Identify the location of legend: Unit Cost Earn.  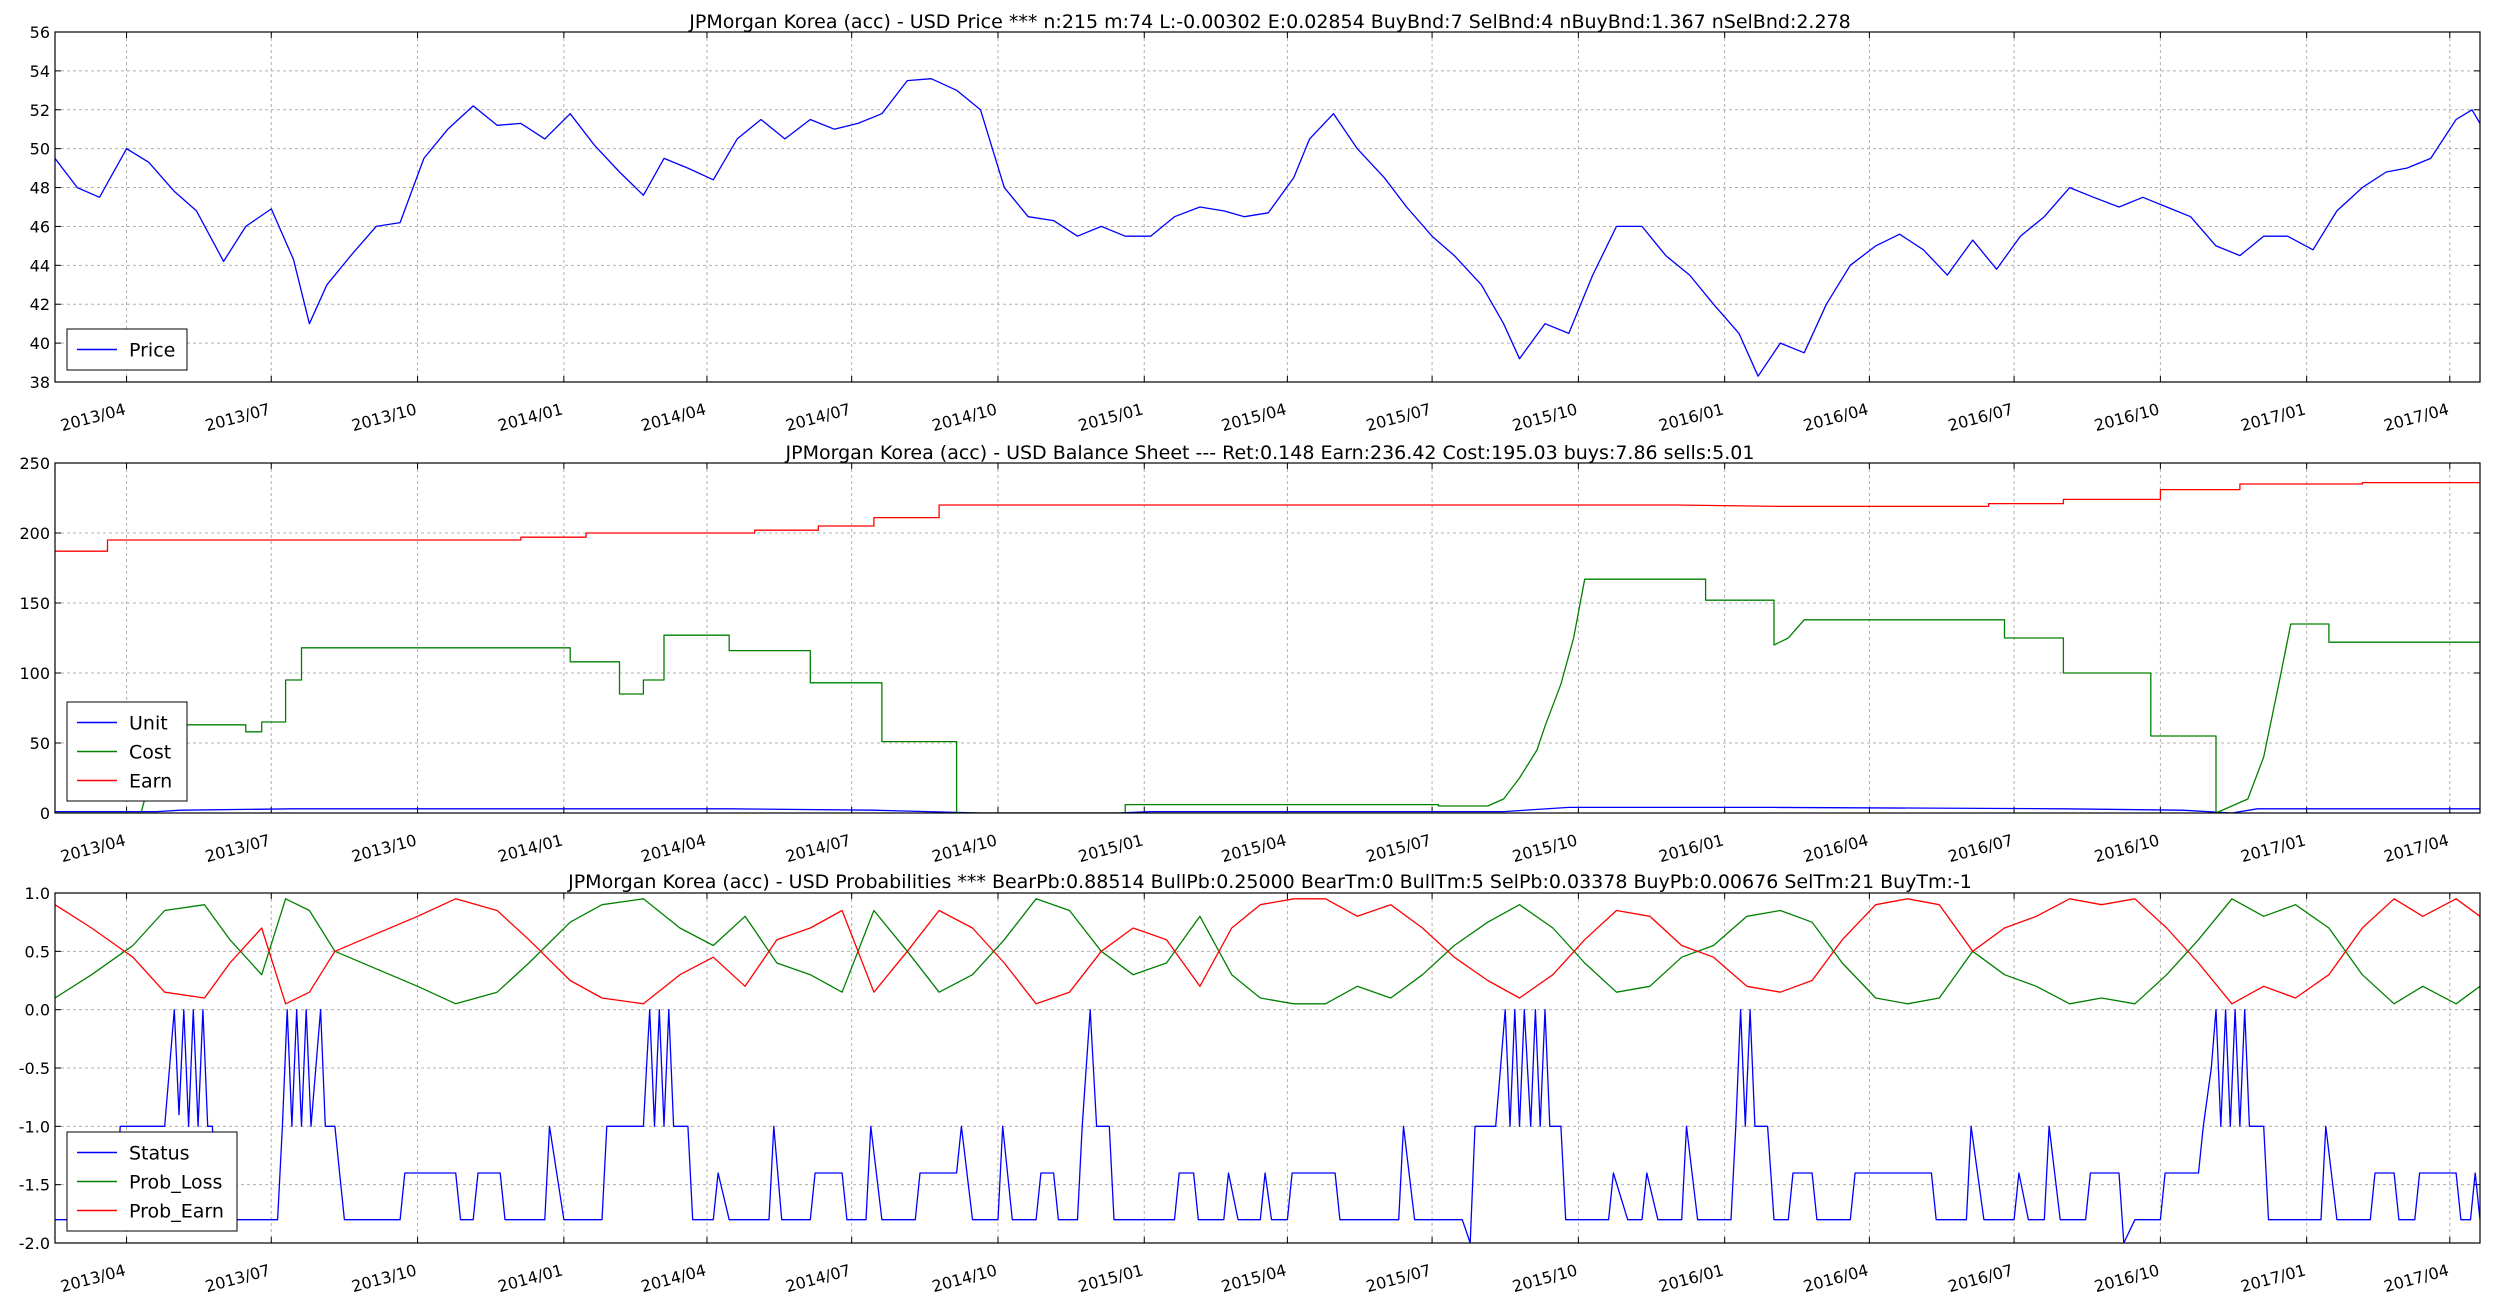
(127, 751).